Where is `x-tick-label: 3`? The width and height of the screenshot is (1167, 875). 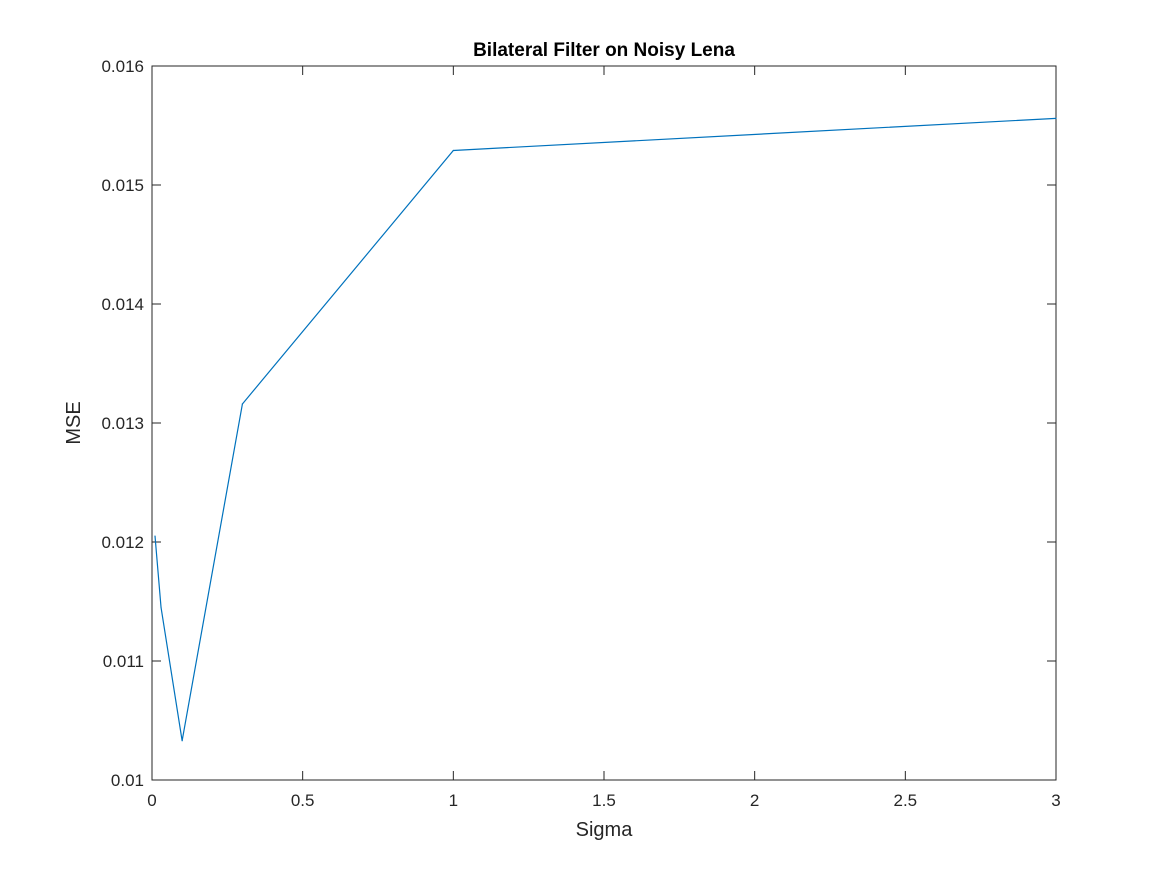
x-tick-label: 3 is located at coordinates (1055, 800).